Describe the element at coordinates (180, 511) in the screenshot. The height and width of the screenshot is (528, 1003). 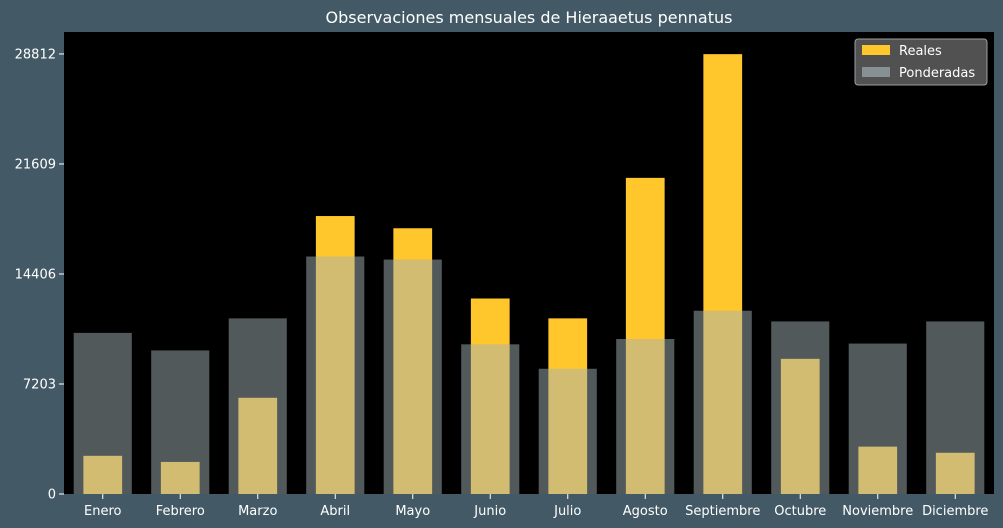
I see `x-tick-label-1: Febrero` at that location.